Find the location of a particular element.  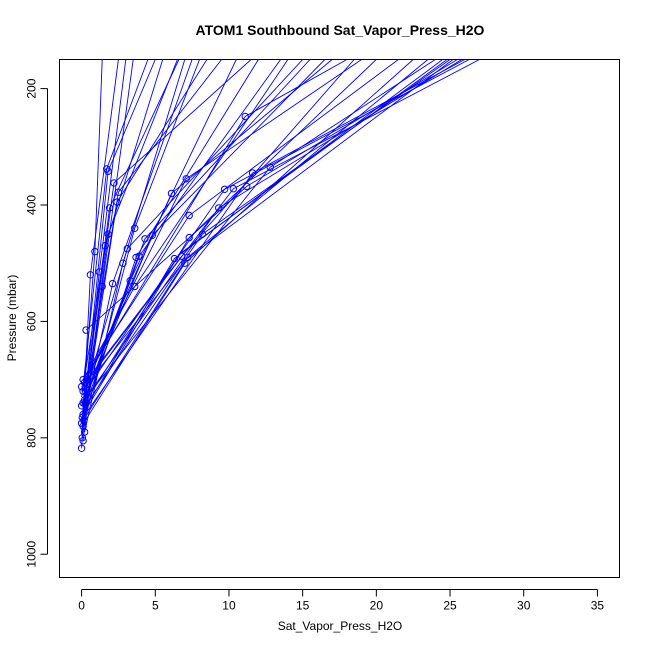

x-tick-label: 15 is located at coordinates (303, 606).